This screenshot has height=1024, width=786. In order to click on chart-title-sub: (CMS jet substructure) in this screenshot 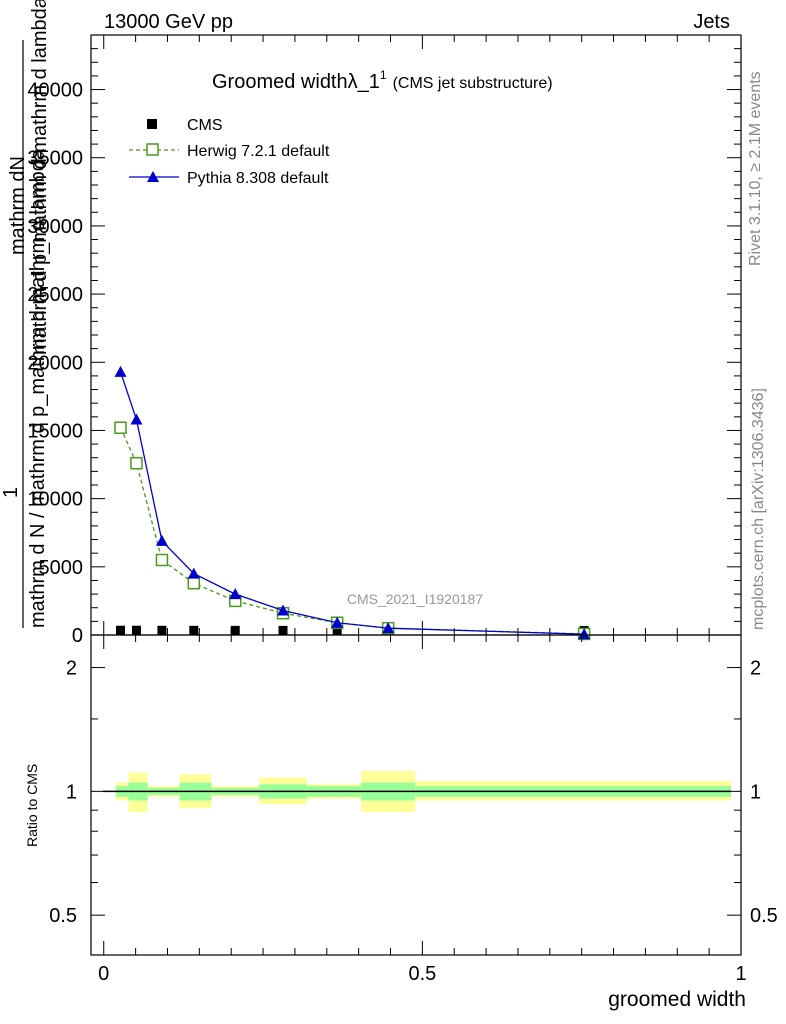, I will do `click(473, 83)`.